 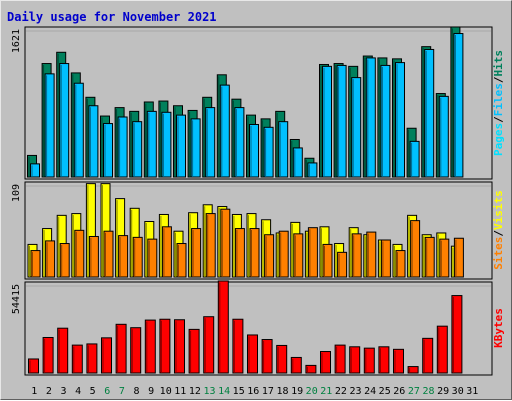 I want to click on day-label-14: 14, so click(x=224, y=391).